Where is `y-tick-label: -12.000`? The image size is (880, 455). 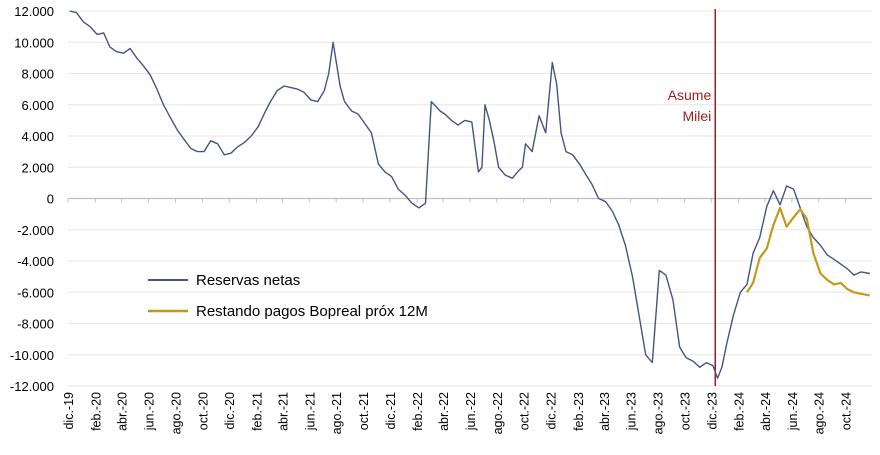 y-tick-label: -12.000 is located at coordinates (32, 386).